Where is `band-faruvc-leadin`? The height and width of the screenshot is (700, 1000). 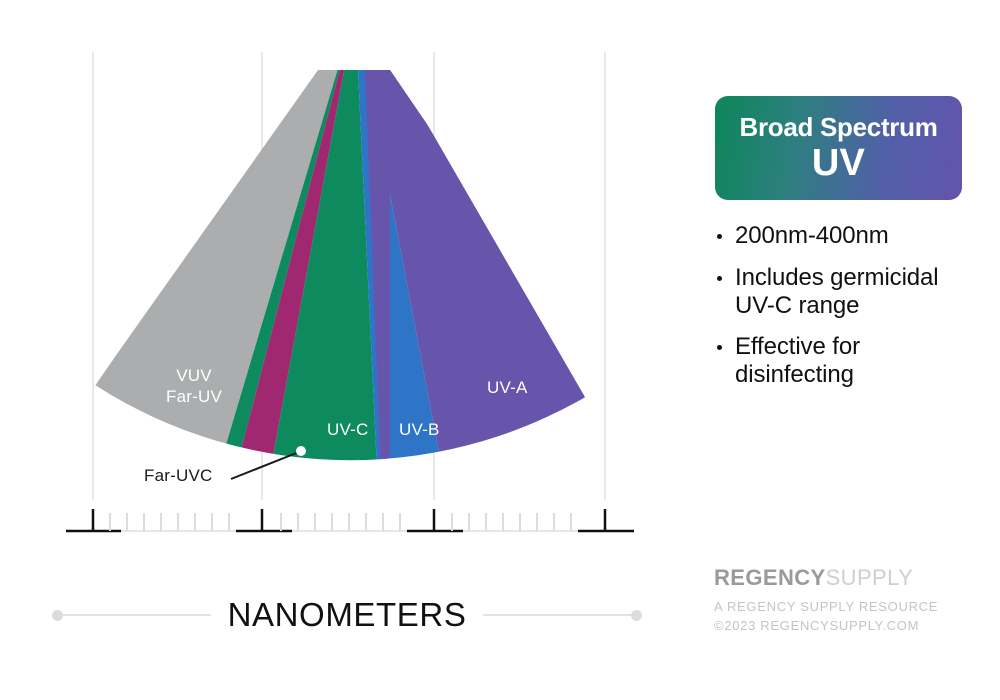
band-faruvc-leadin is located at coordinates (246, 265).